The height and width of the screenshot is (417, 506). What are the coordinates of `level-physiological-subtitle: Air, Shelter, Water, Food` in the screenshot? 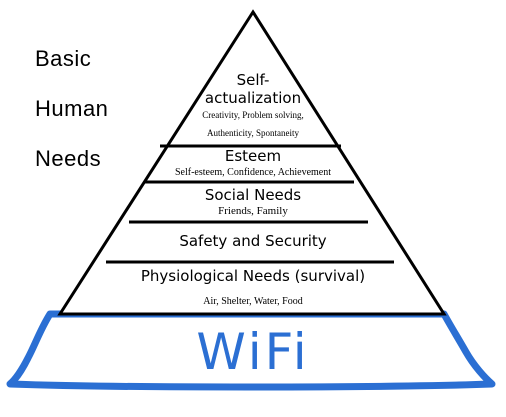 It's located at (253, 301).